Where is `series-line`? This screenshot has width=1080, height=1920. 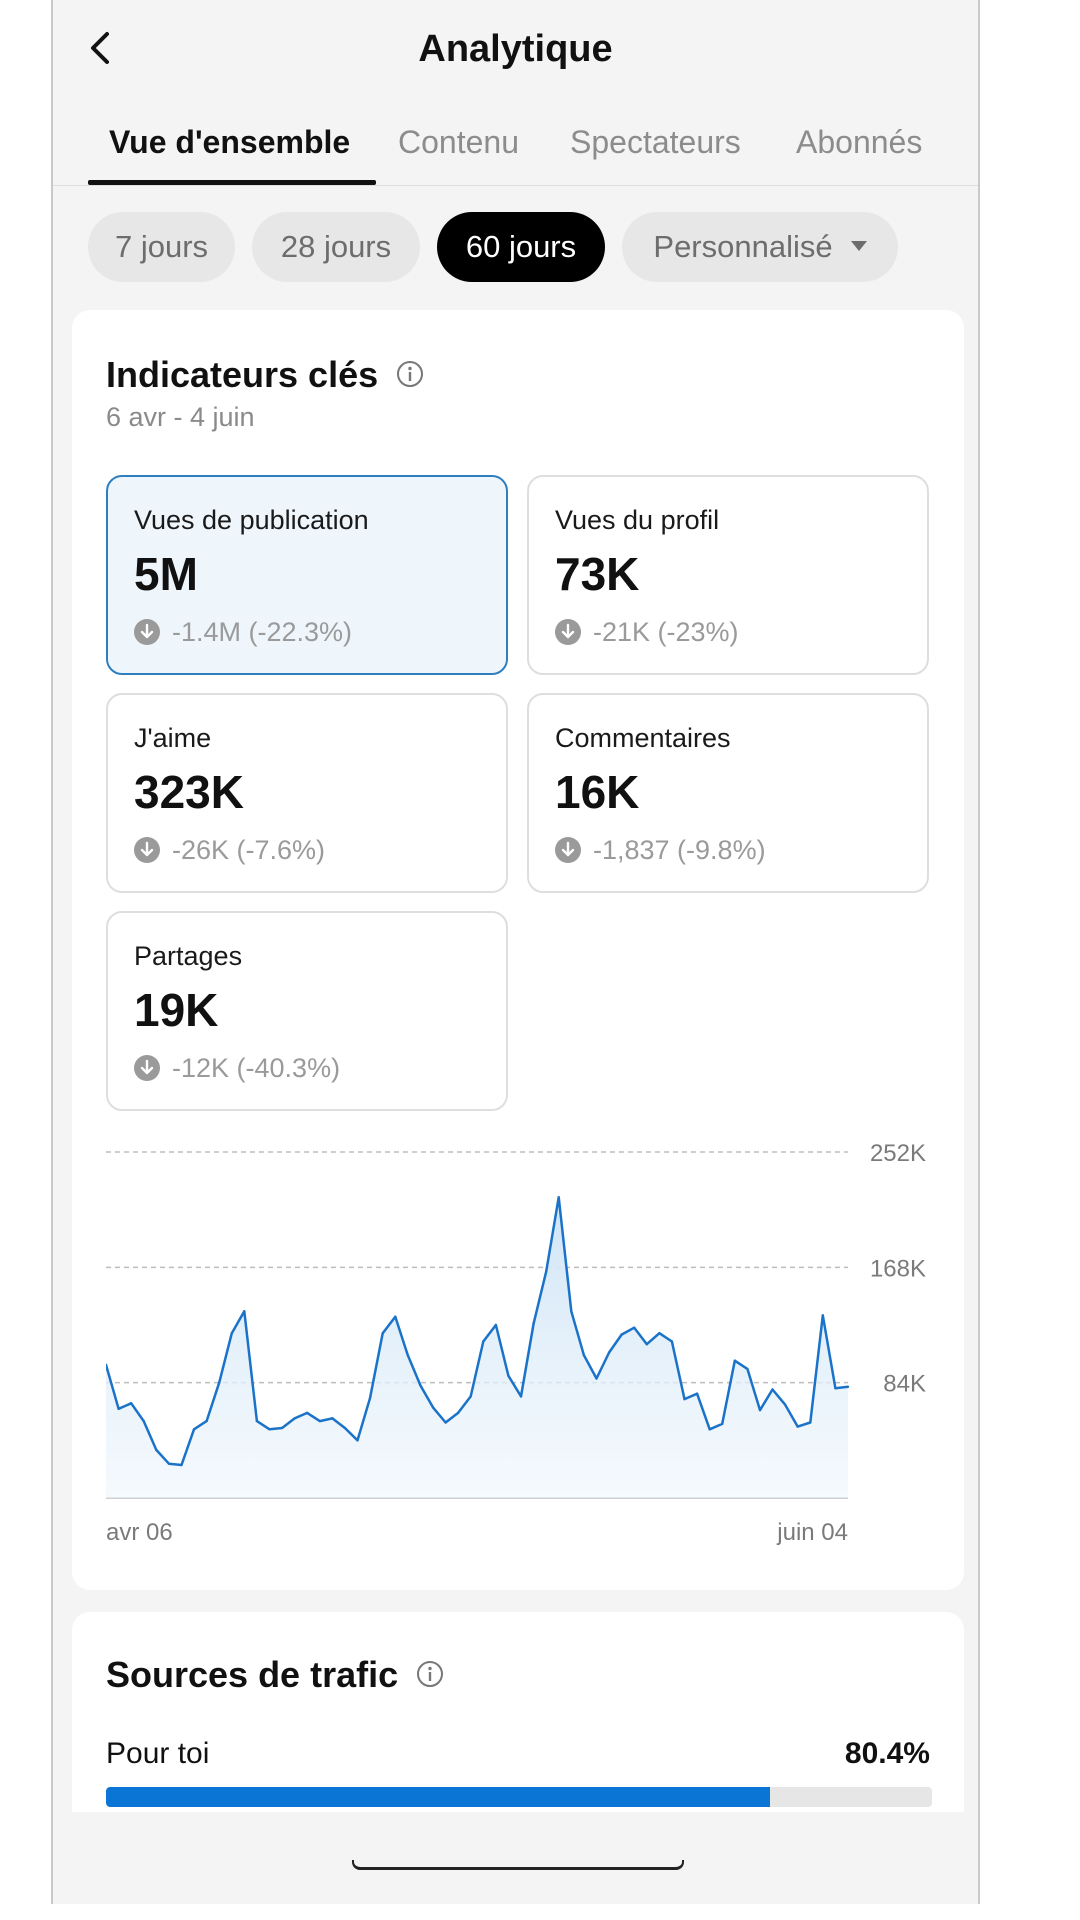 series-line is located at coordinates (476, 1331).